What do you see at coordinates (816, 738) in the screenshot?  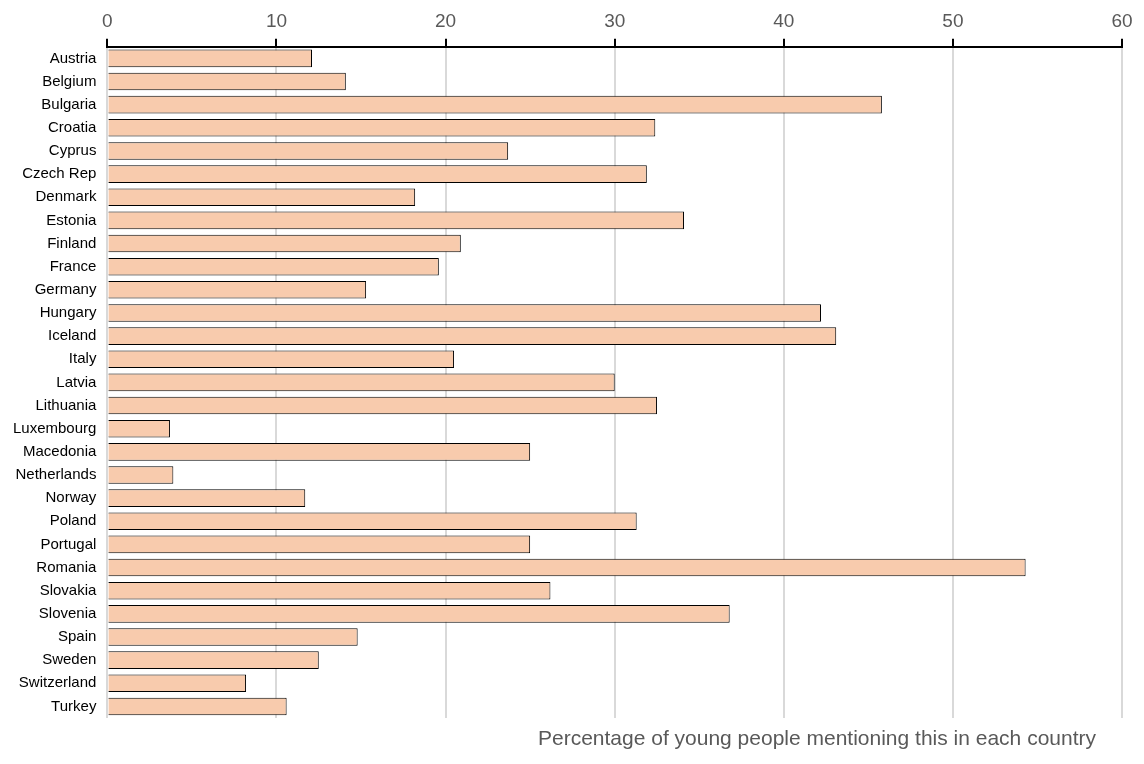 I see `x-axis-title: Percentage of young people mentioning this in each country` at bounding box center [816, 738].